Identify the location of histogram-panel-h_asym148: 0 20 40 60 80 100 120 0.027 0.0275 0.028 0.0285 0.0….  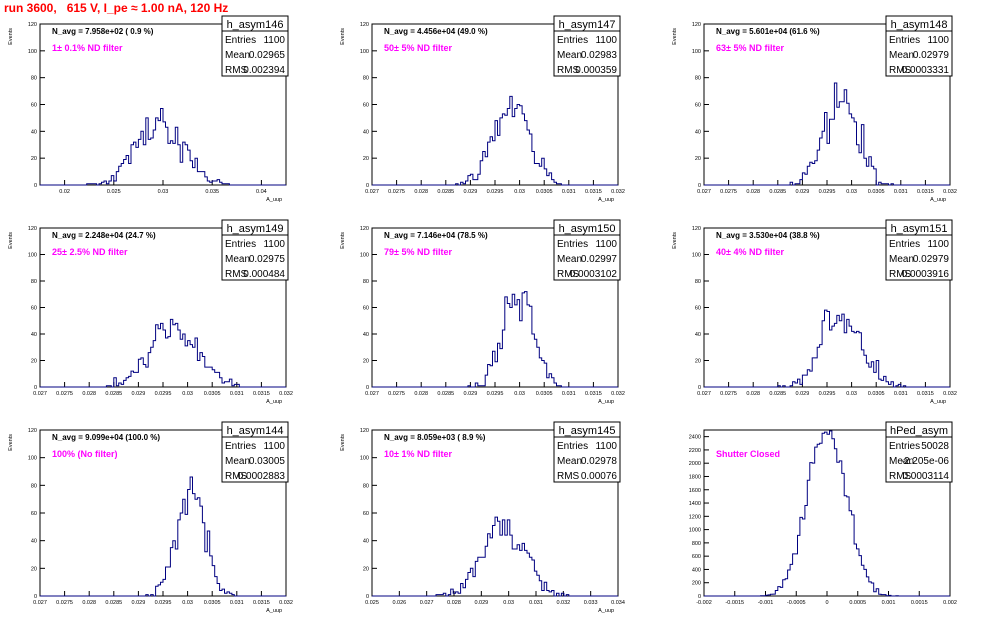
(814, 109).